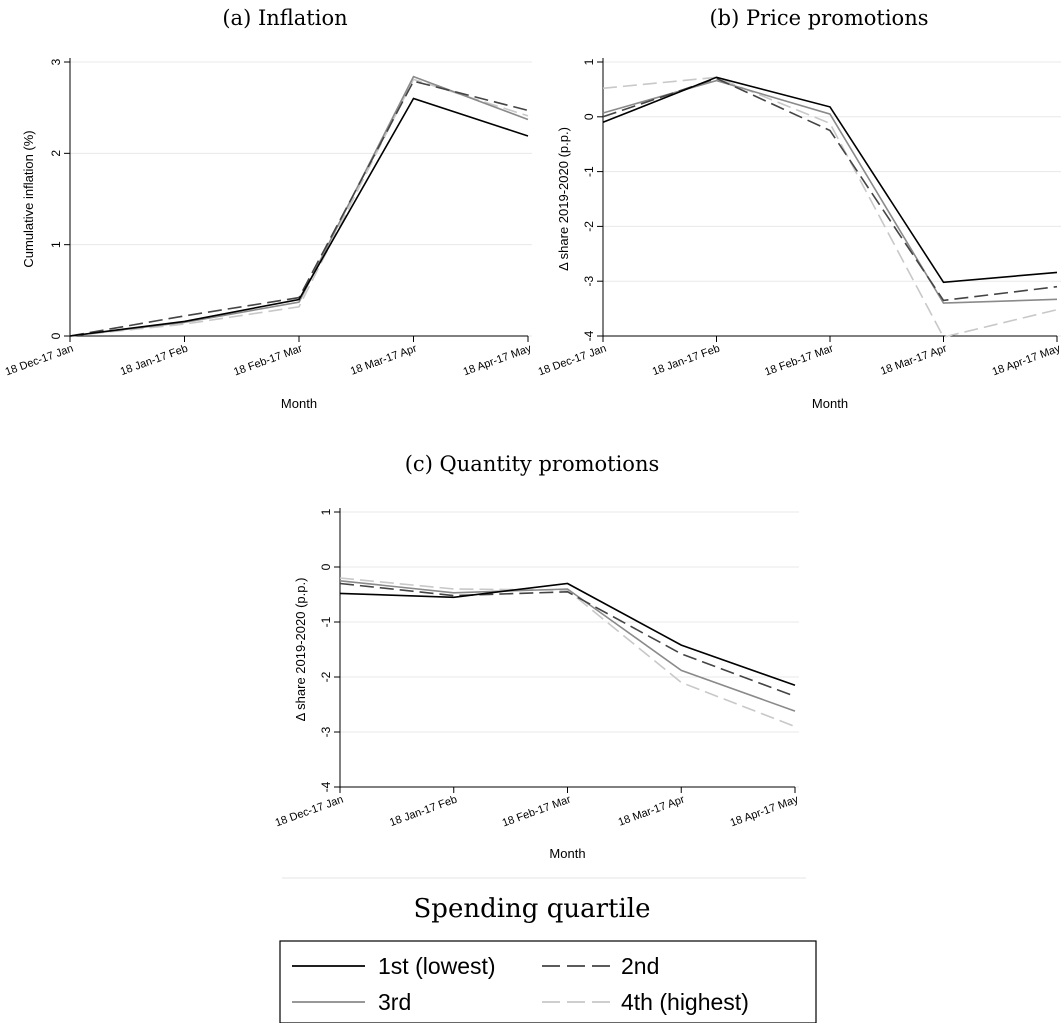 Image resolution: width=1063 pixels, height=1023 pixels. What do you see at coordinates (284, 18) in the screenshot?
I see `panel-a-title: (a) Inflation` at bounding box center [284, 18].